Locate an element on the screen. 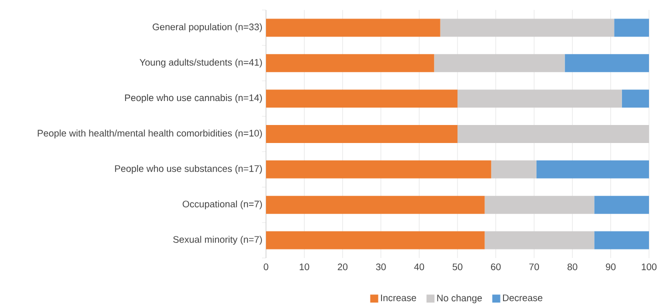 The width and height of the screenshot is (669, 307). x-tick-label: 30 is located at coordinates (381, 267).